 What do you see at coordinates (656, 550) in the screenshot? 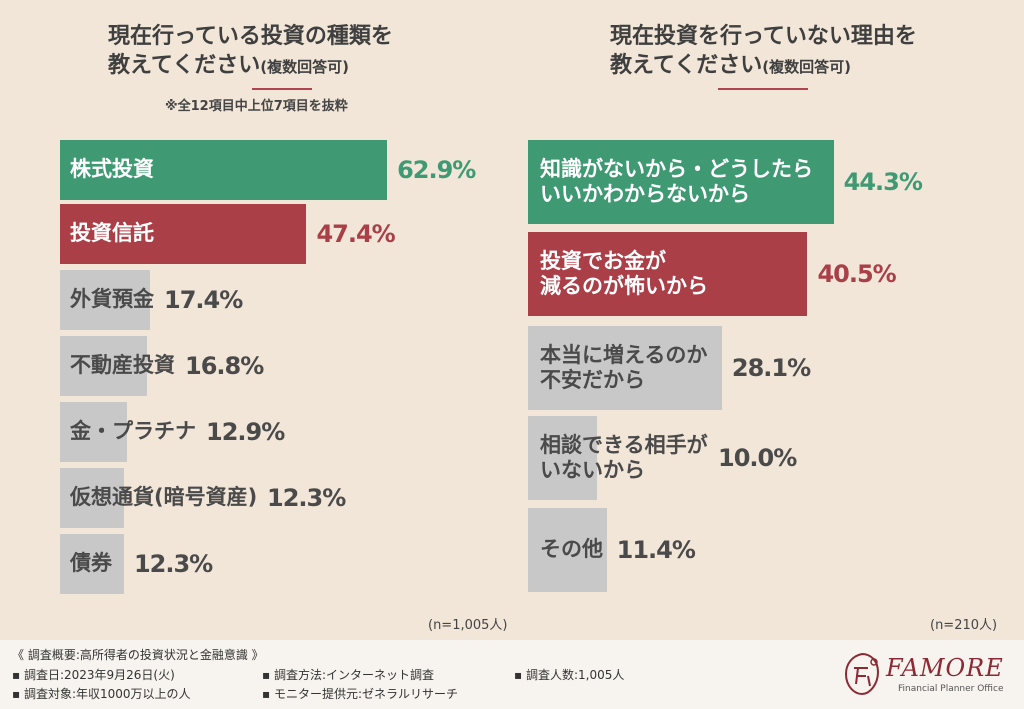
I see `chart2-value-4: 11.4%` at bounding box center [656, 550].